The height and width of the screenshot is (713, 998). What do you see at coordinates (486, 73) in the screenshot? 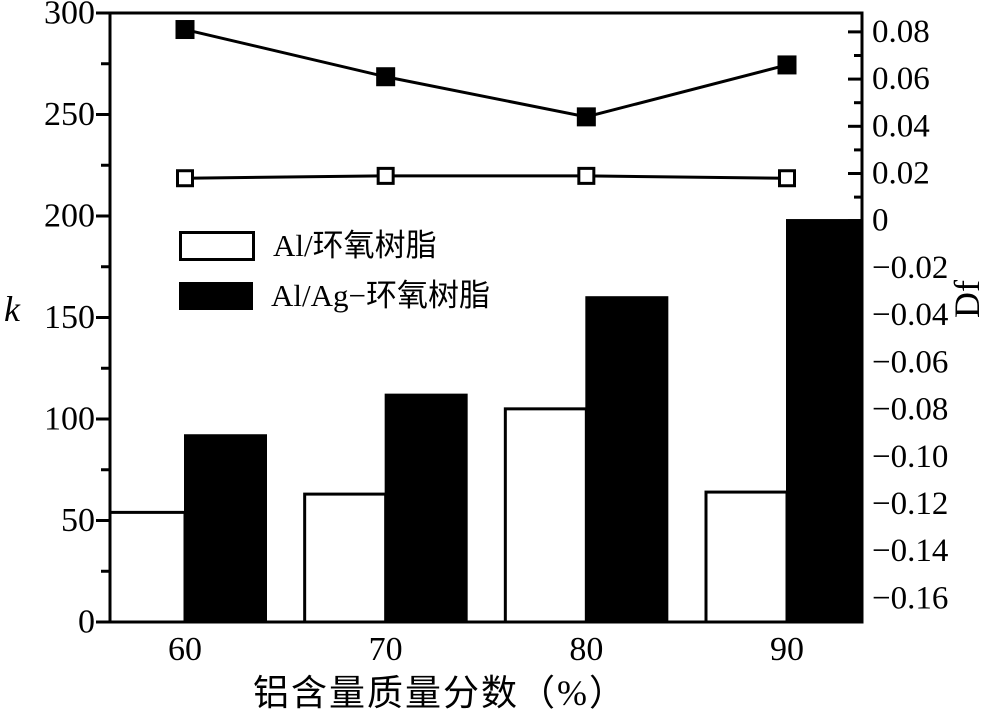
I see `line-alag-epoxy` at bounding box center [486, 73].